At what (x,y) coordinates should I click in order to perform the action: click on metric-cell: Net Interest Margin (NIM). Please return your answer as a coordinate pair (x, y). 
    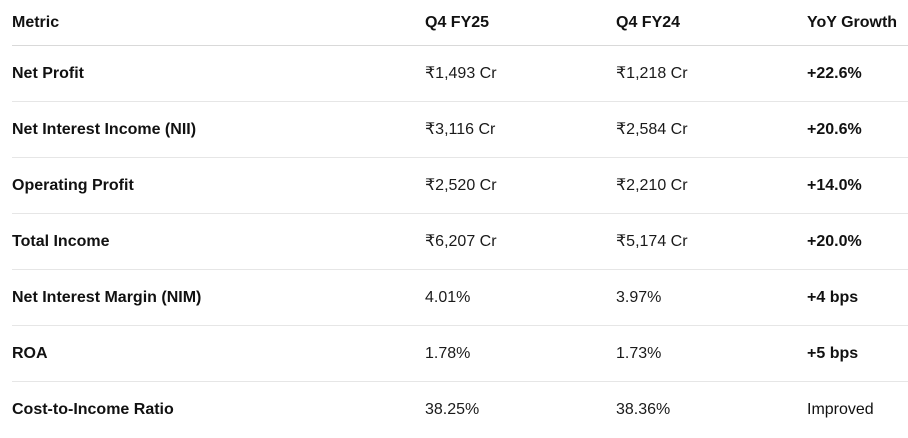
    Looking at the image, I should click on (107, 297).